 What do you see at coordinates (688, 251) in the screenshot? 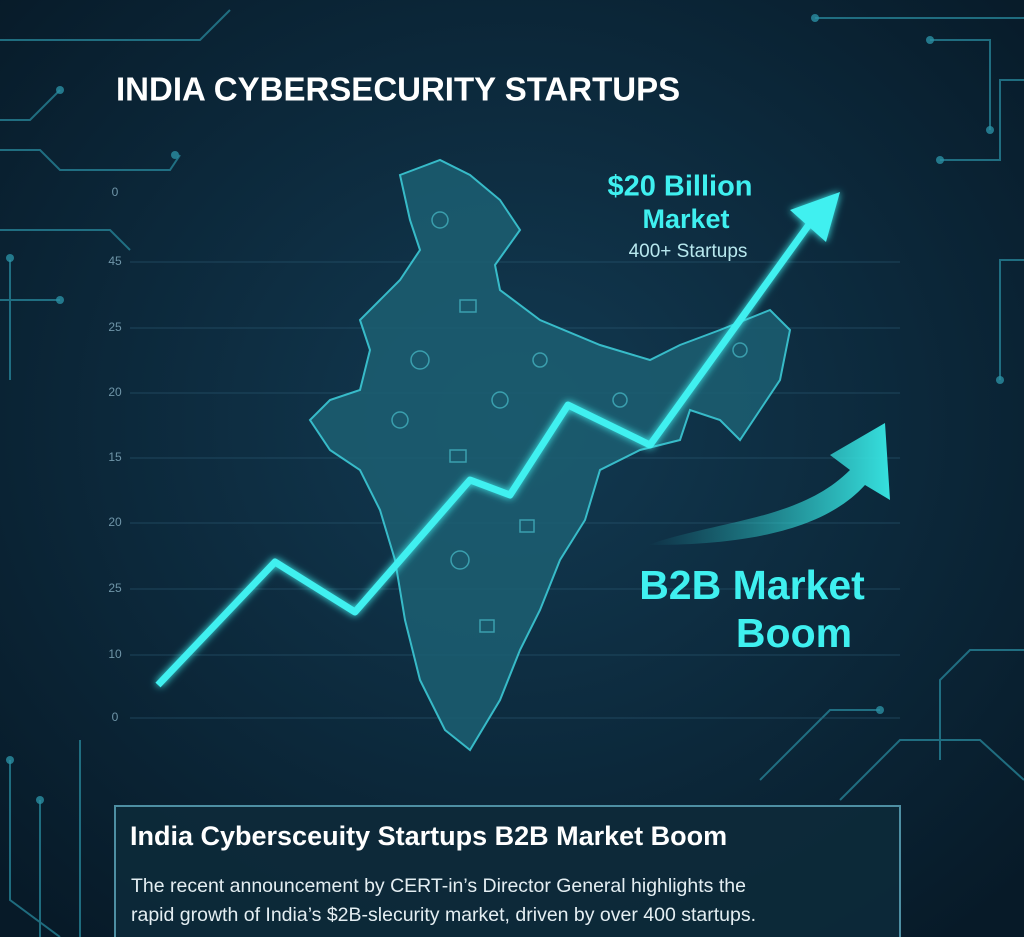
I see `callout-subline: 400+ Startups` at bounding box center [688, 251].